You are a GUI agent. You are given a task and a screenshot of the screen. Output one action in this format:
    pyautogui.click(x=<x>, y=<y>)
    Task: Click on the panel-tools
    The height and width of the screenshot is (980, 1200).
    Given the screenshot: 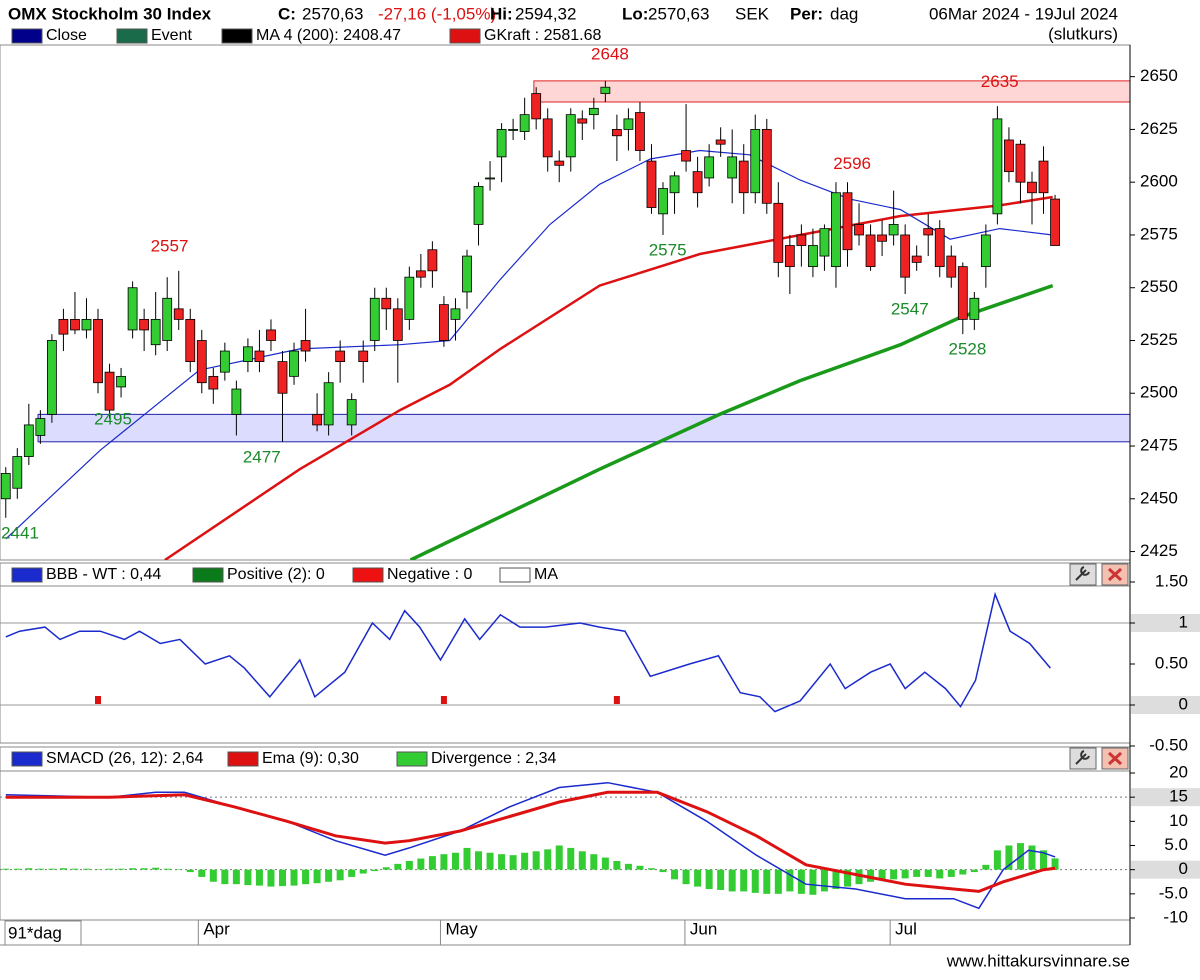 What is the action you would take?
    pyautogui.click(x=1099, y=666)
    